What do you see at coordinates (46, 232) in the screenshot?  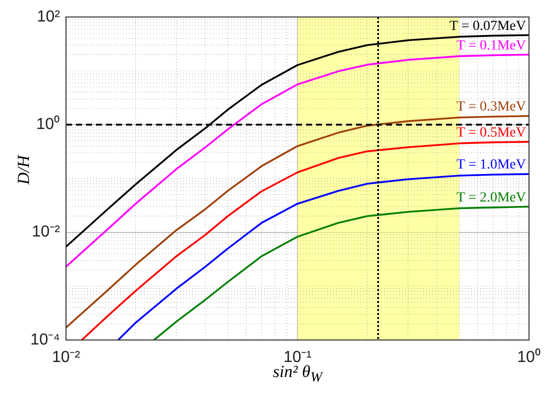 I see `y-tick-label: 10⁻²` at bounding box center [46, 232].